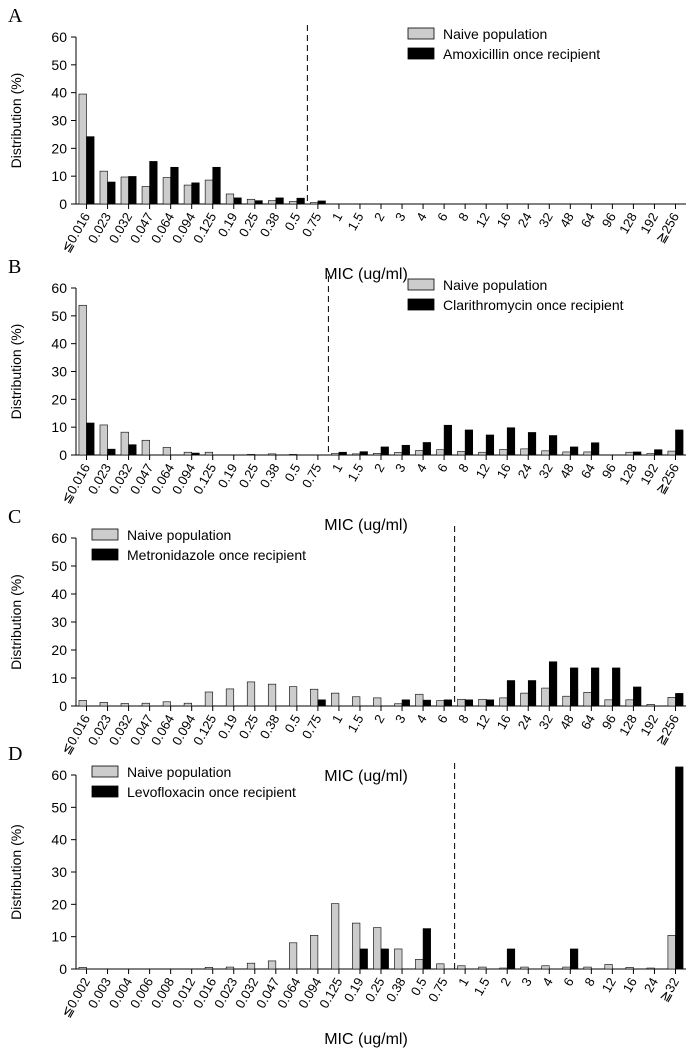 The width and height of the screenshot is (693, 1051). I want to click on y-tick-label: 50, so click(59, 807).